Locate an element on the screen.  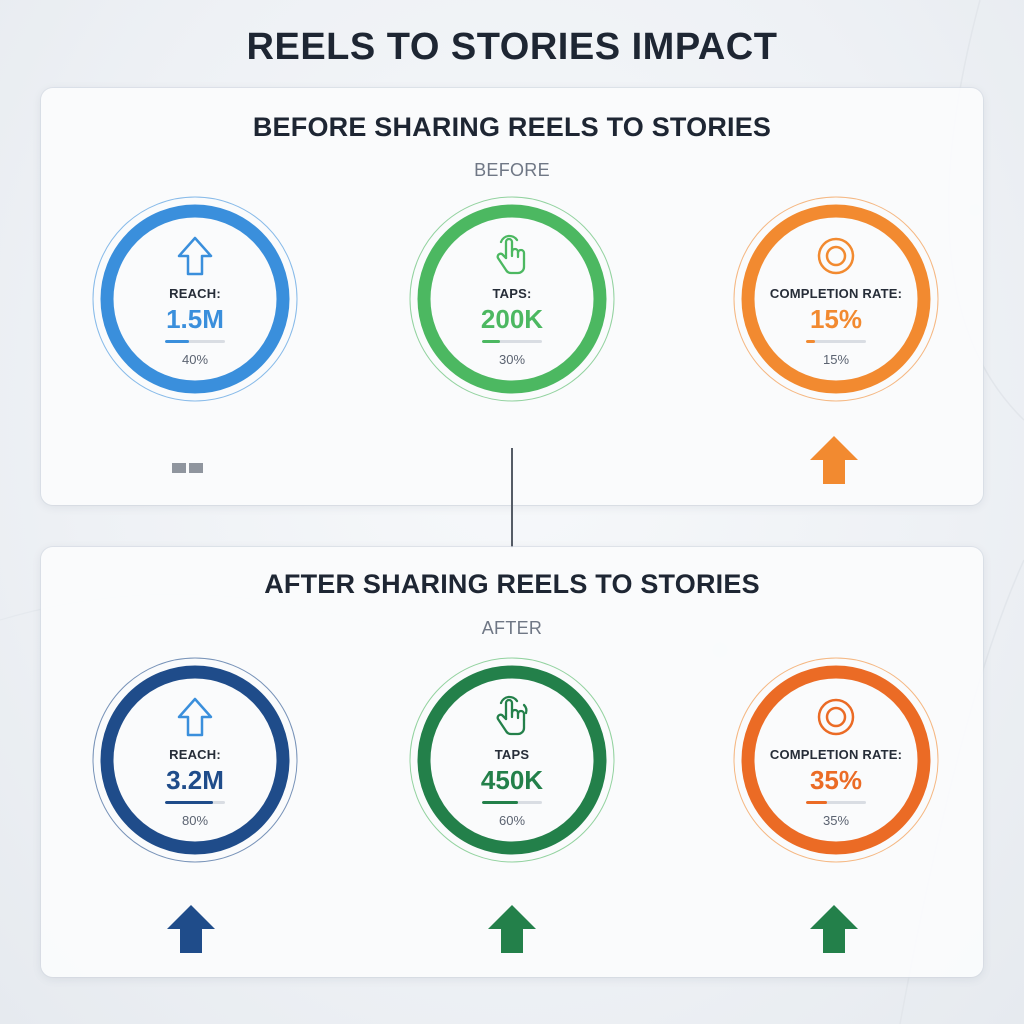
before-heading: BEFORE SHARING REELS TO STORIES is located at coordinates (512, 127).